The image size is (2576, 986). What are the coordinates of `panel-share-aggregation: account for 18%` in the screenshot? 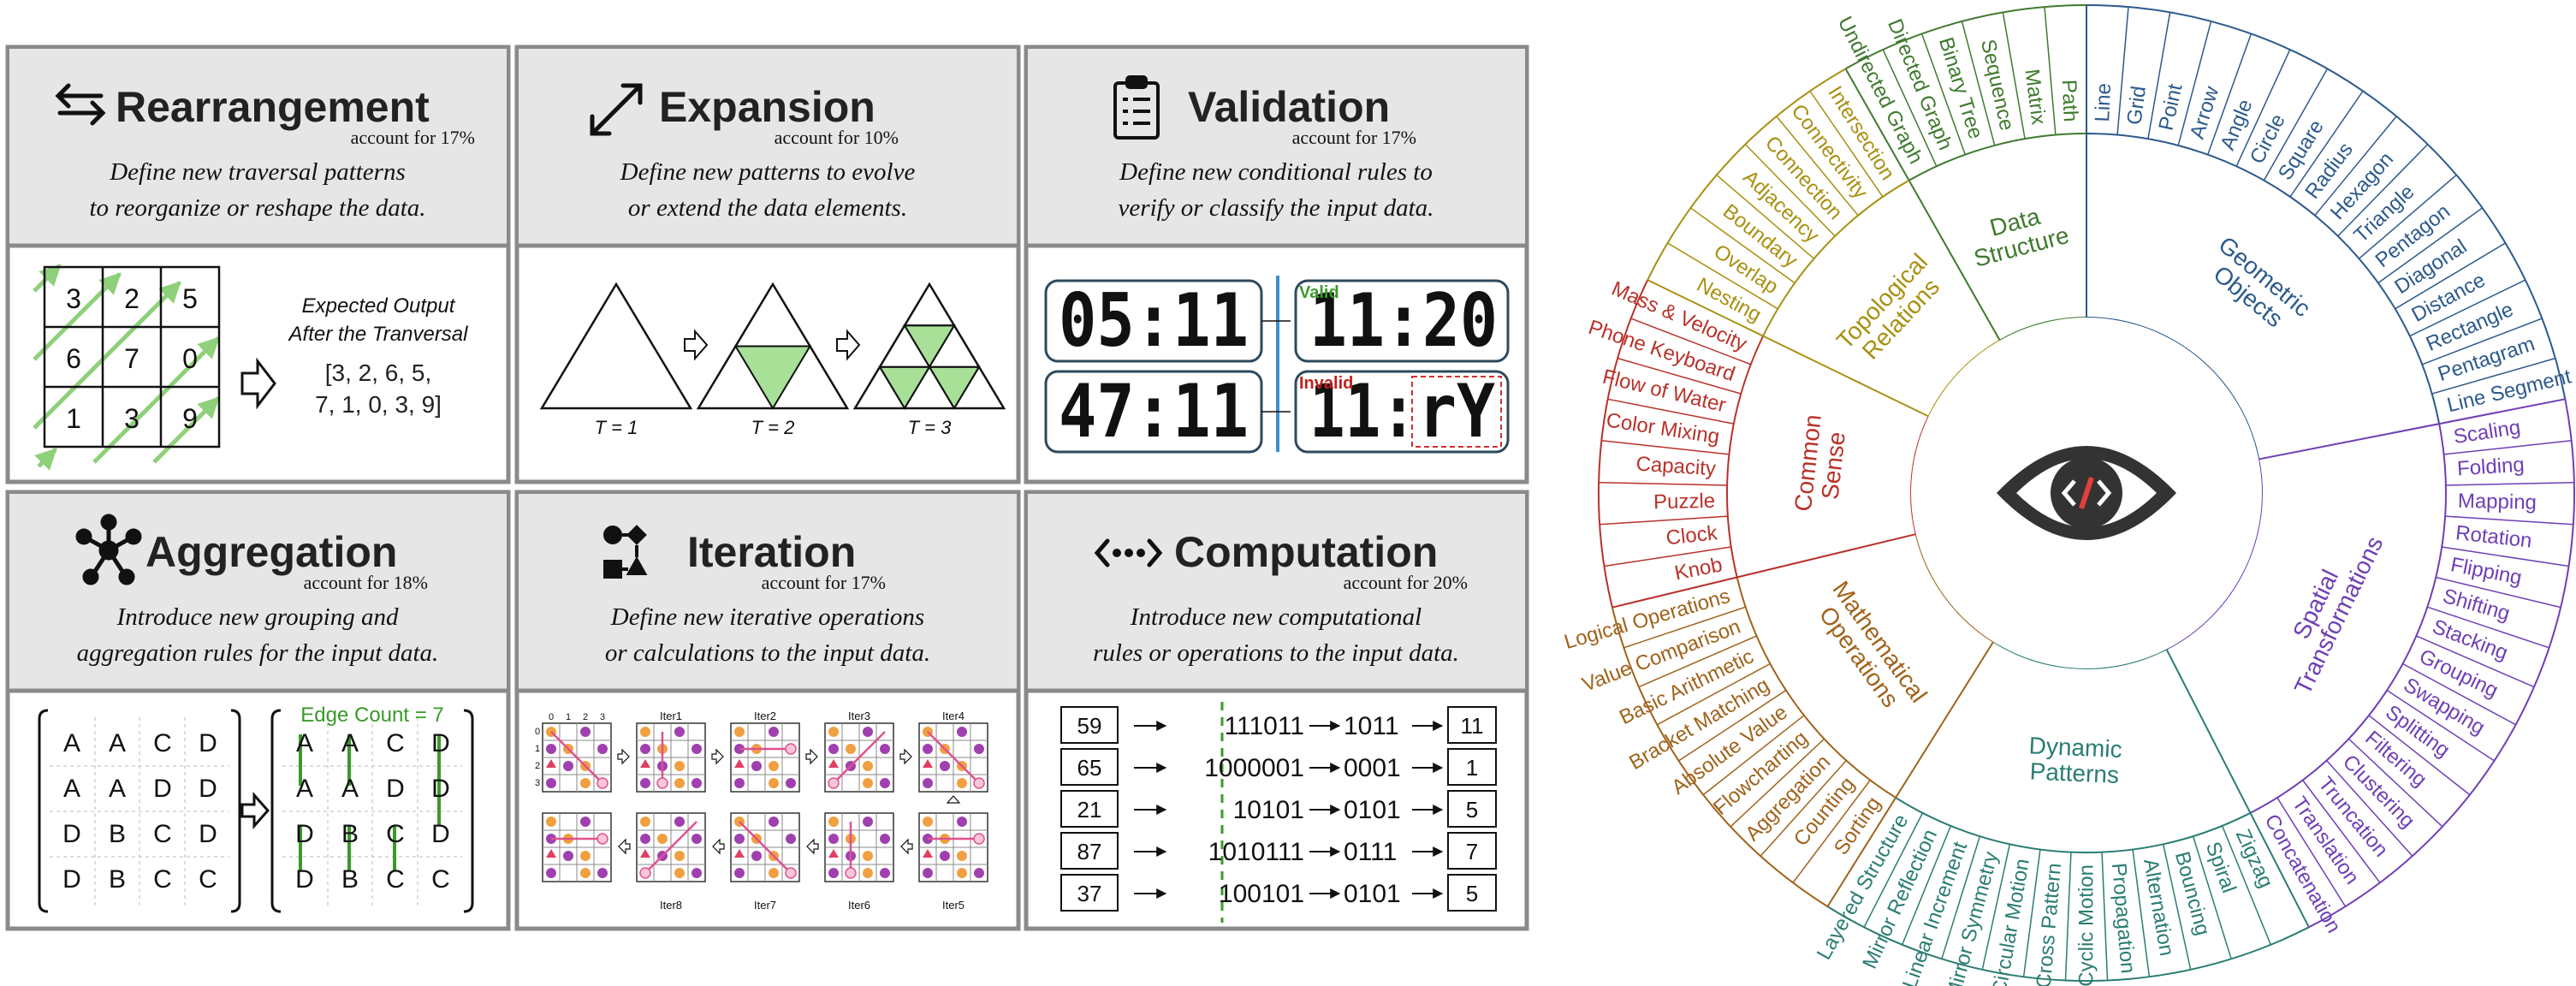 It's located at (366, 582).